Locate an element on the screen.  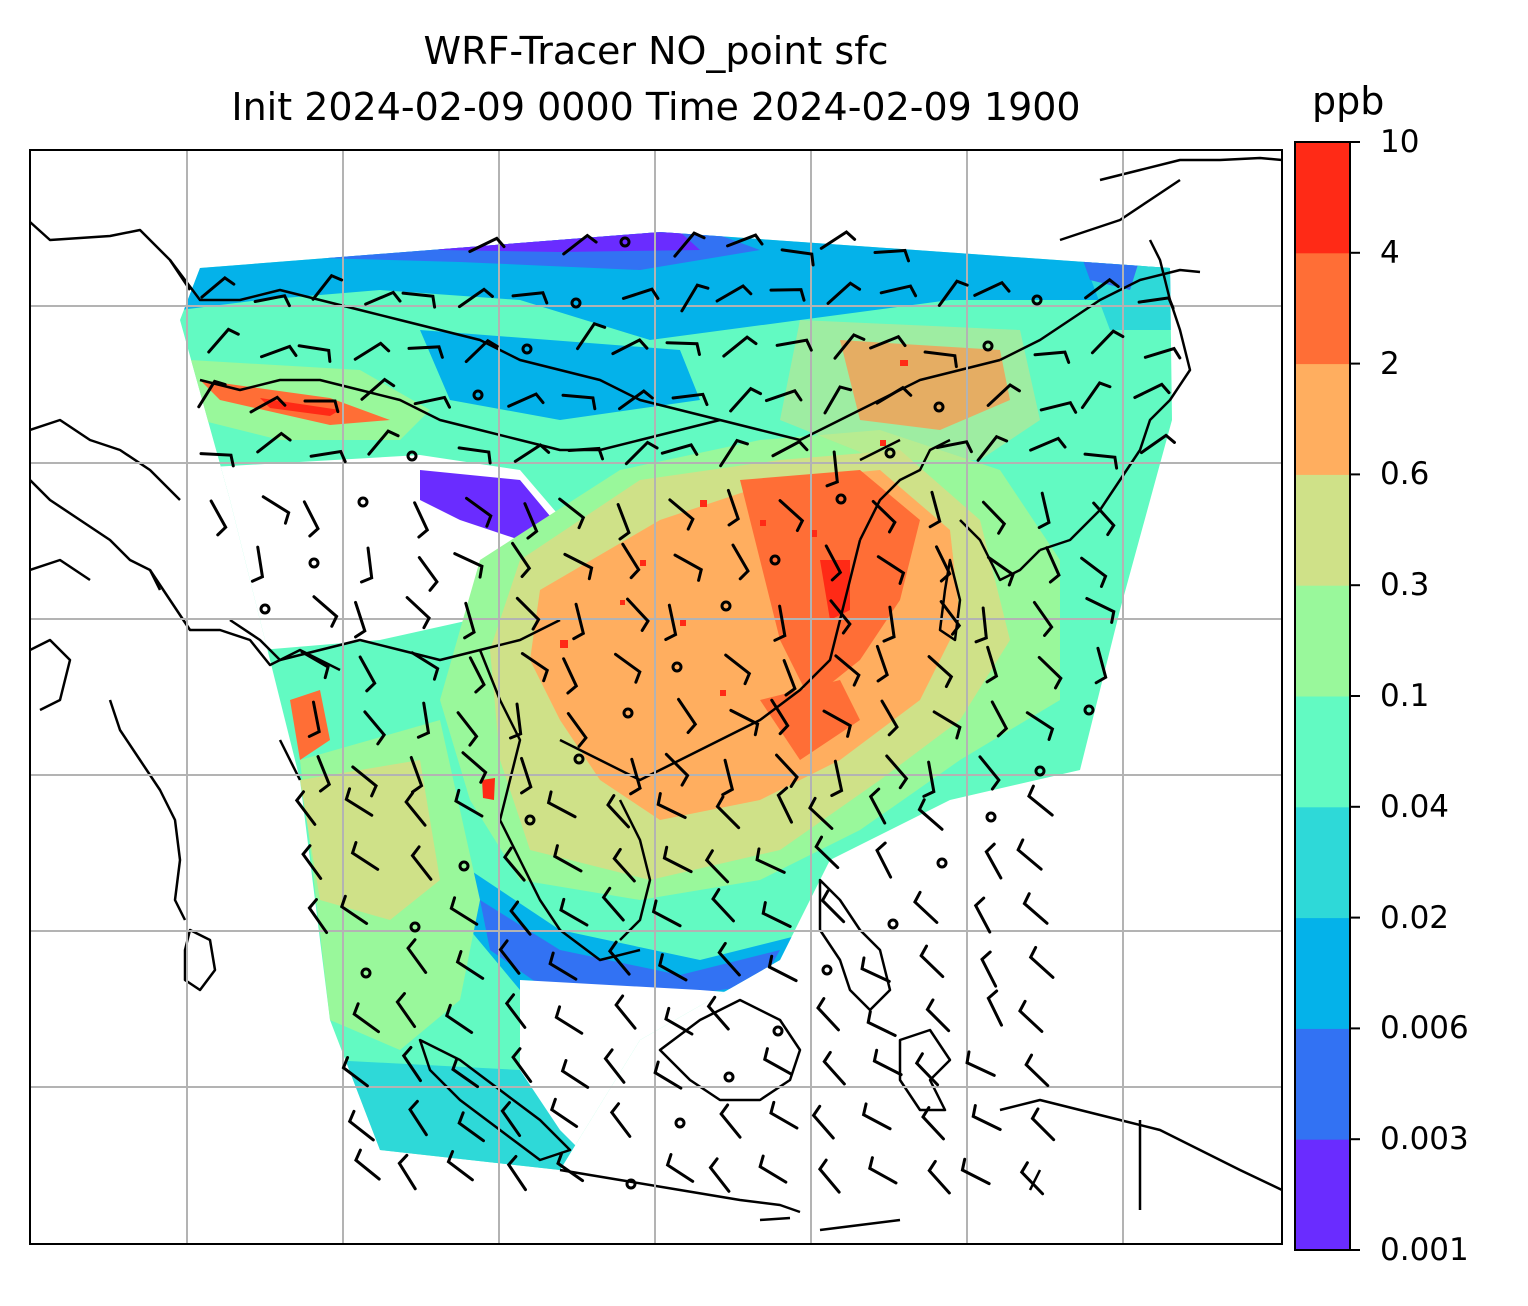
colorbar-tick-label: 4 is located at coordinates (1390, 252).